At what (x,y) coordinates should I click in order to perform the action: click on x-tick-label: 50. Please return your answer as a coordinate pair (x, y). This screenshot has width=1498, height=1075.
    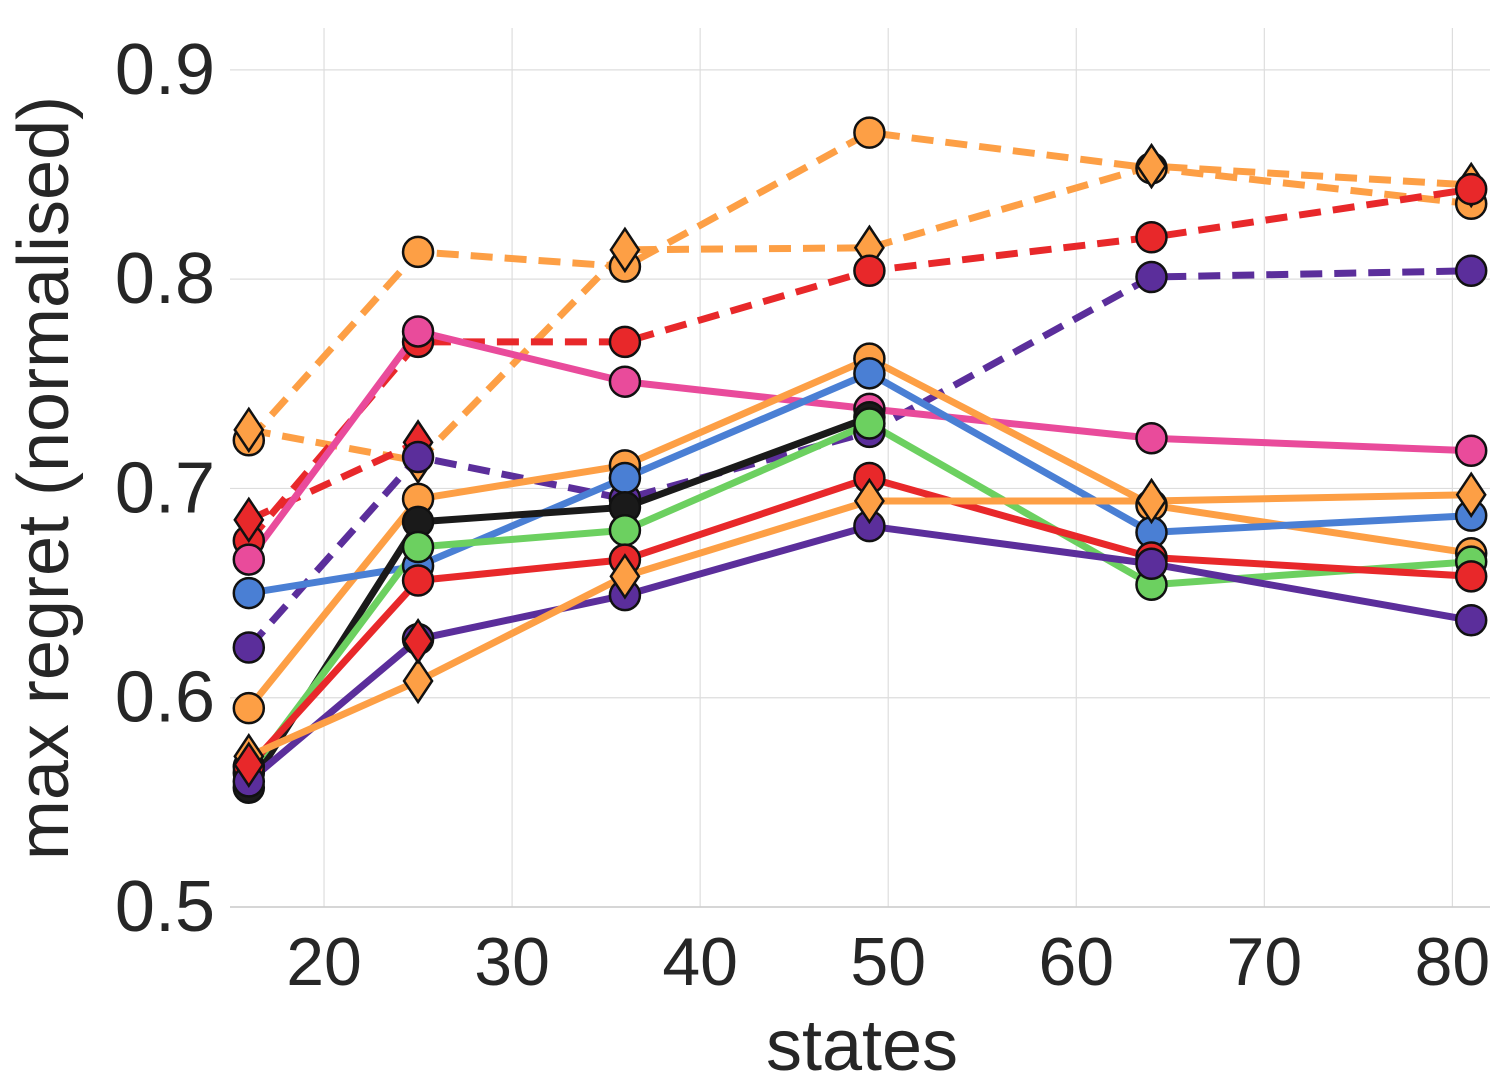
    Looking at the image, I should click on (888, 962).